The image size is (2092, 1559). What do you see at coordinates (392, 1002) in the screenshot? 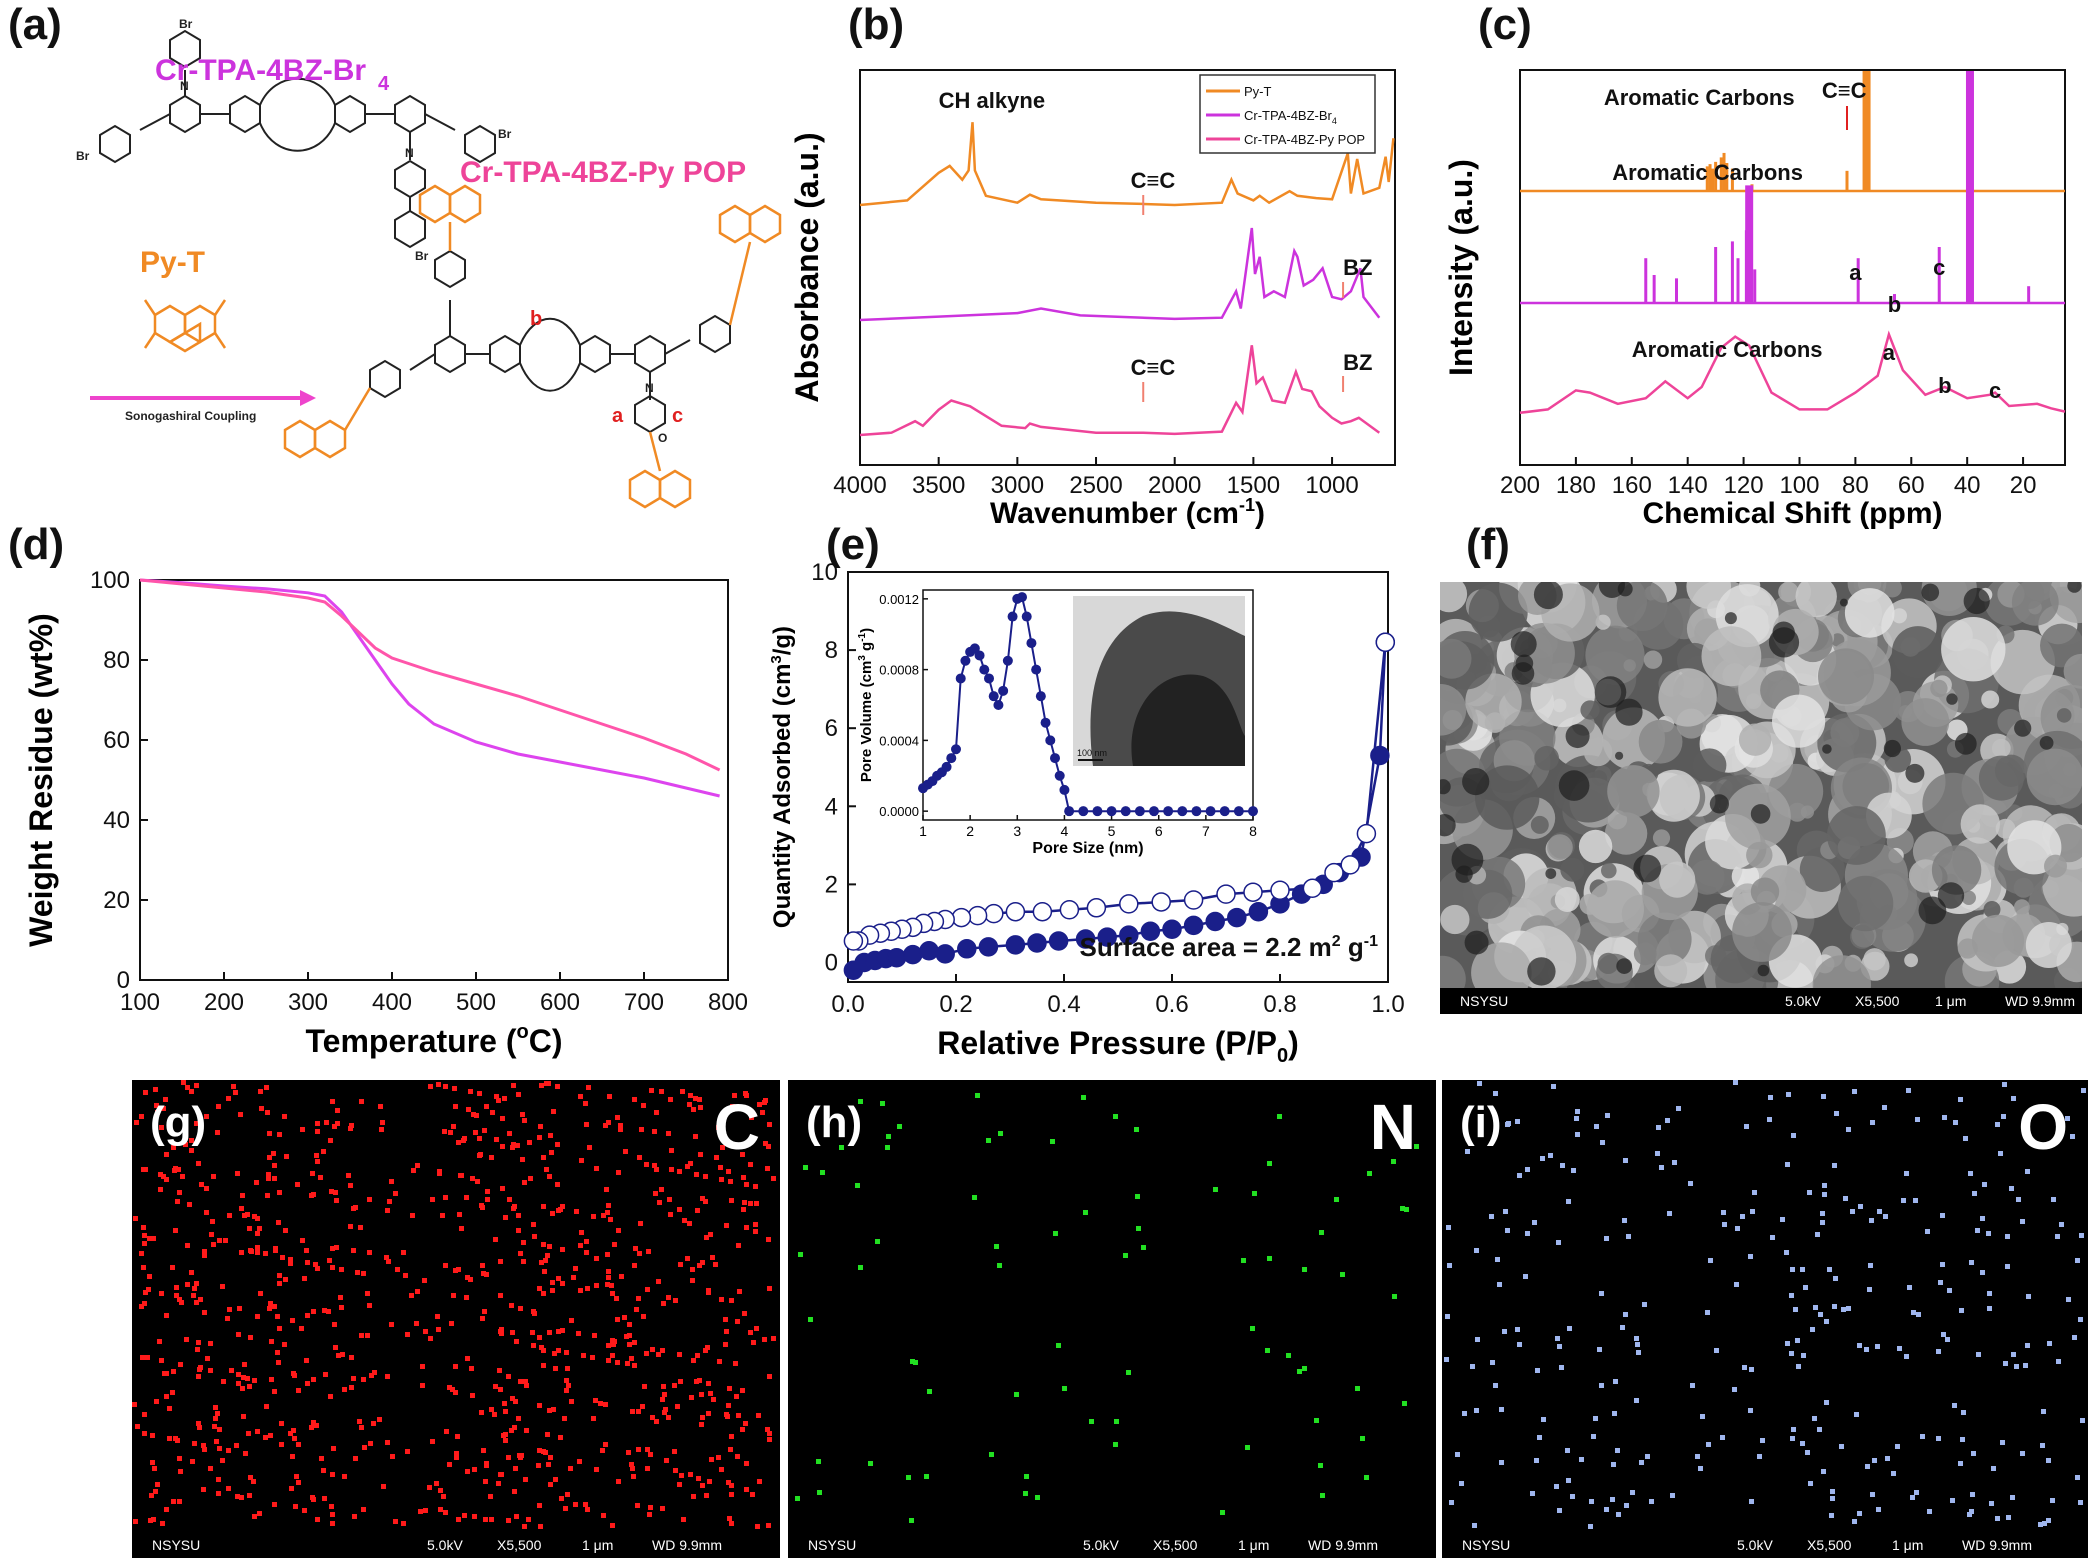
I see `x-tick-label: 400` at bounding box center [392, 1002].